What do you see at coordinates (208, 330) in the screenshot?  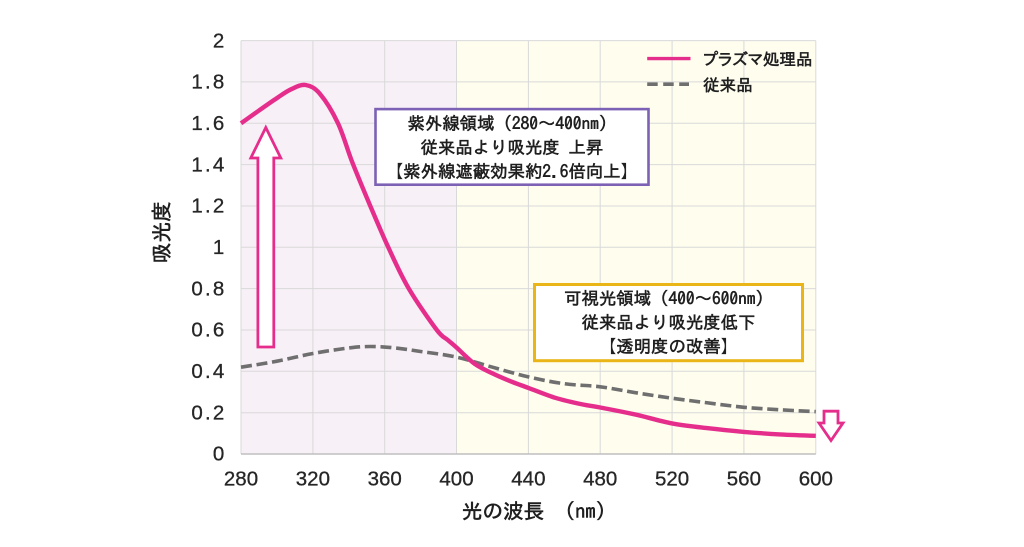 I see `svg-text: 0.6` at bounding box center [208, 330].